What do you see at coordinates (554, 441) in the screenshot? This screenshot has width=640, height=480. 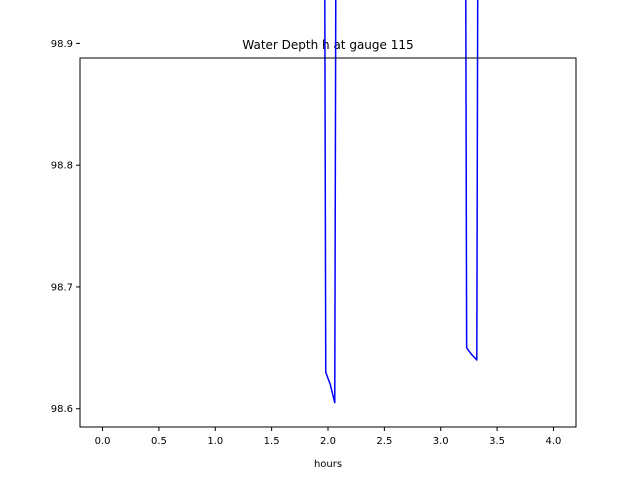 I see `x-tick-label: 4.0` at bounding box center [554, 441].